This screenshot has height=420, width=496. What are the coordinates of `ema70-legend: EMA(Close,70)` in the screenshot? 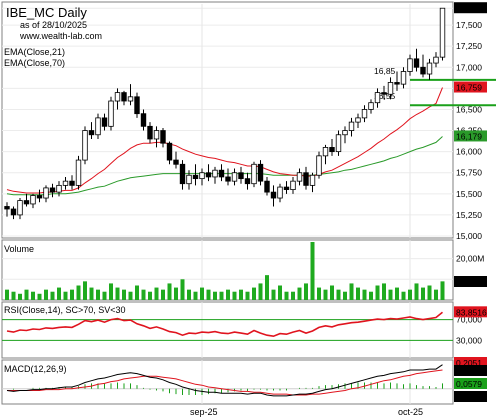 It's located at (34, 63).